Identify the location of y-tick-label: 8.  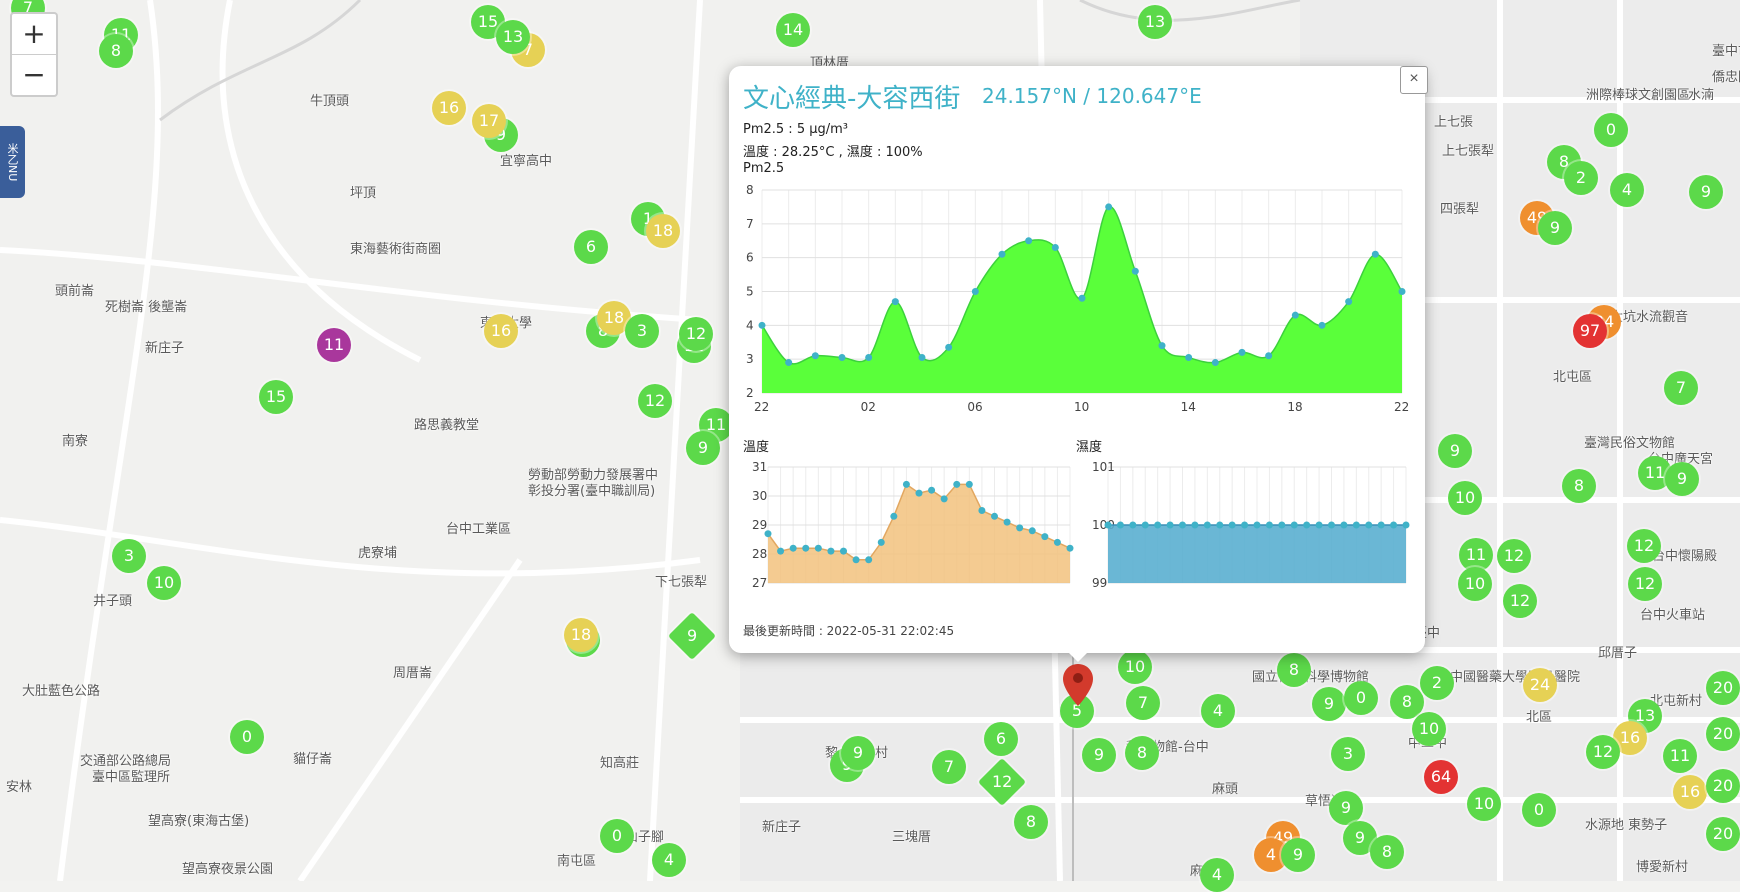
(750, 190).